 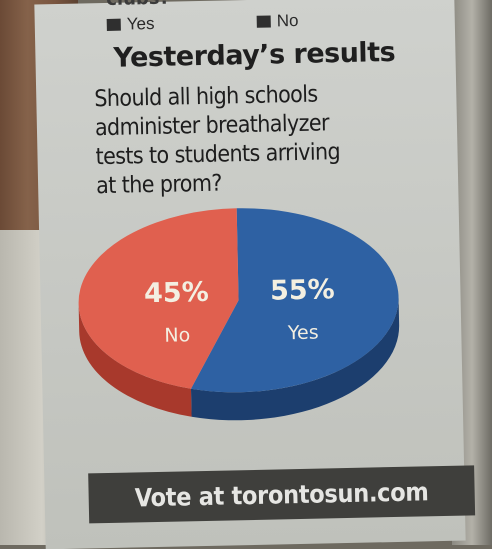 I want to click on pie-slice-side-yes, so click(x=295, y=358).